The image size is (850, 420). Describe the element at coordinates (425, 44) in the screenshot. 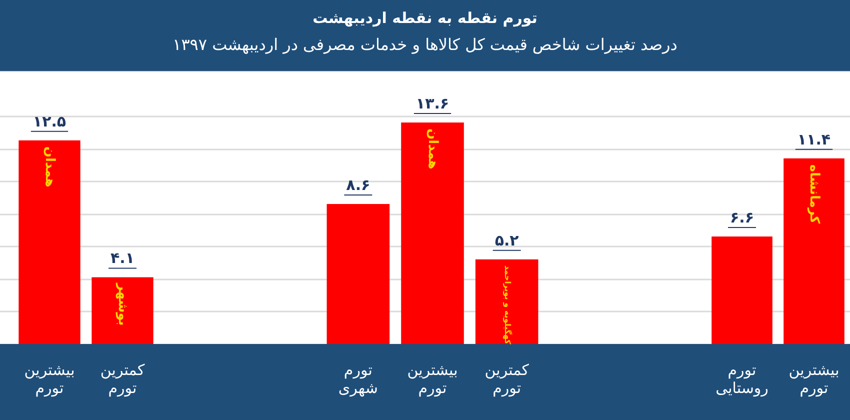

I see `text: درصد تغییرات شاخص قیمت کل کالاها و خدمات مصرفی در اردیبهشت ۱۳۹۷` at that location.